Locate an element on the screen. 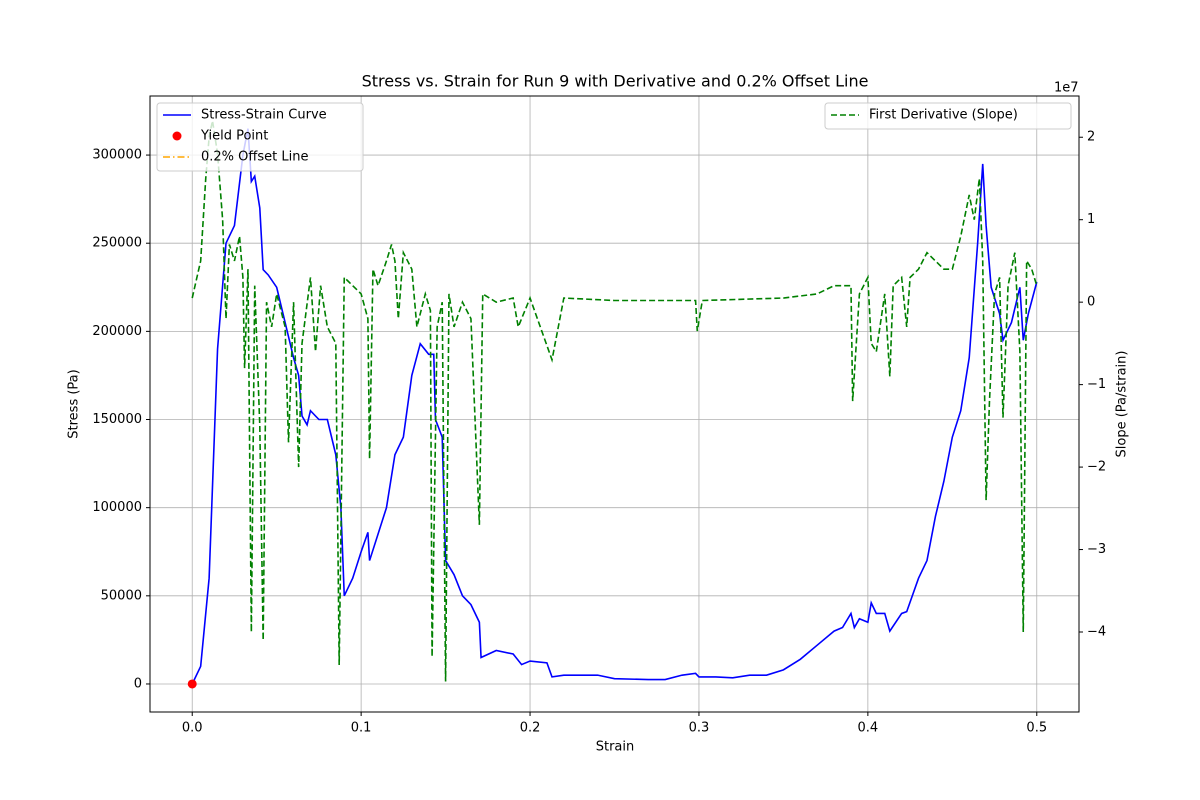  y2-offset-text: 1e7 is located at coordinates (1066, 88).